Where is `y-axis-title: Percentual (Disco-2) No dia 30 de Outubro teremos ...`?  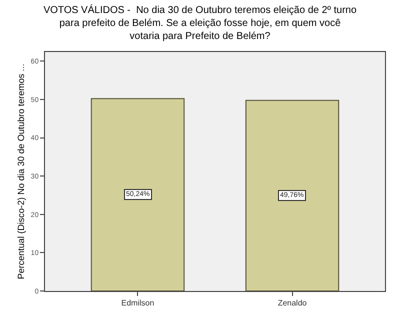 y-axis-title: Percentual (Disco-2) No dia 30 de Outubro teremos ... is located at coordinates (21, 172).